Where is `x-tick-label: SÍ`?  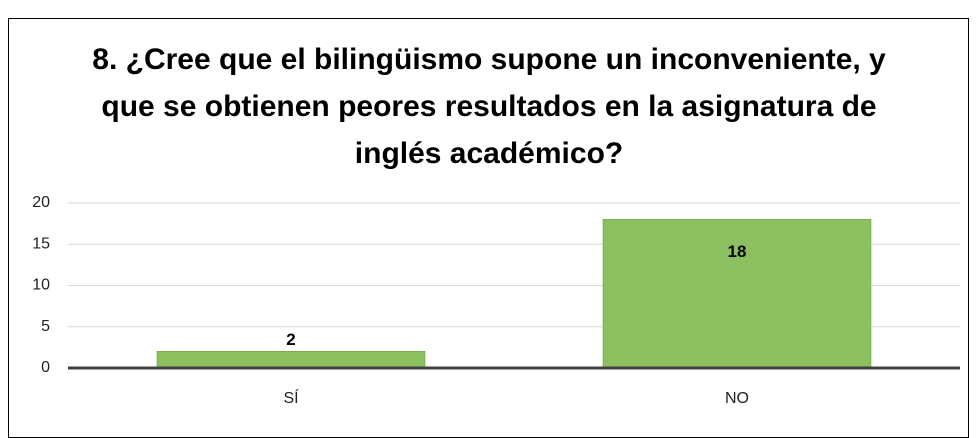 x-tick-label: SÍ is located at coordinates (291, 397).